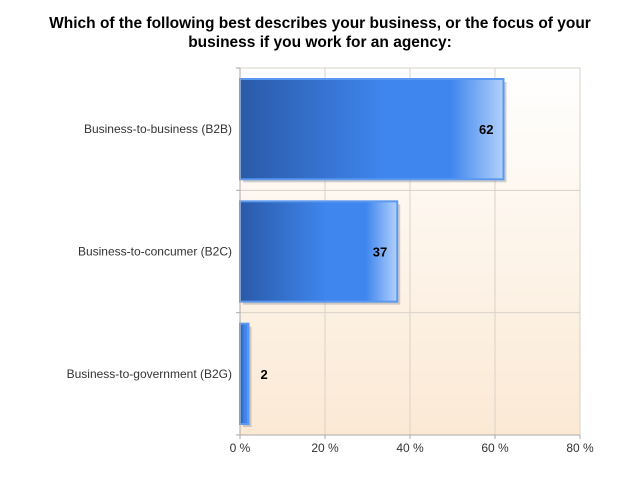 This screenshot has width=640, height=480. Describe the element at coordinates (158, 129) in the screenshot. I see `category-label: Business-to-business (B2B)` at that location.